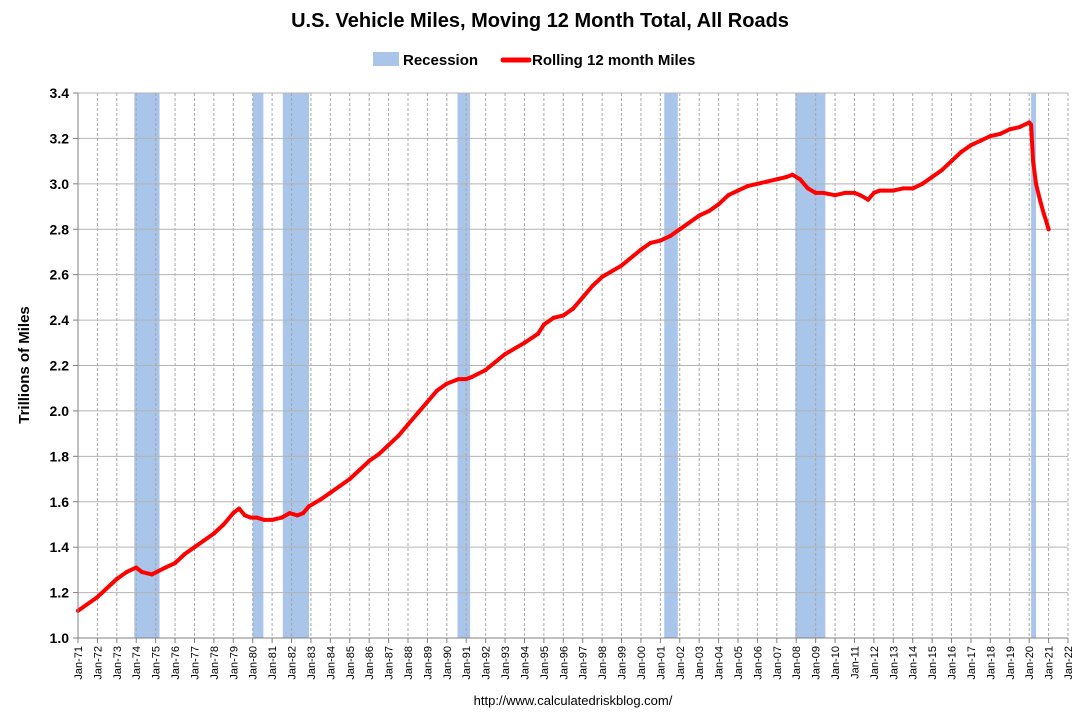 The image size is (1081, 719). What do you see at coordinates (390, 663) in the screenshot?
I see `x-tick-label: Jan-87` at bounding box center [390, 663].